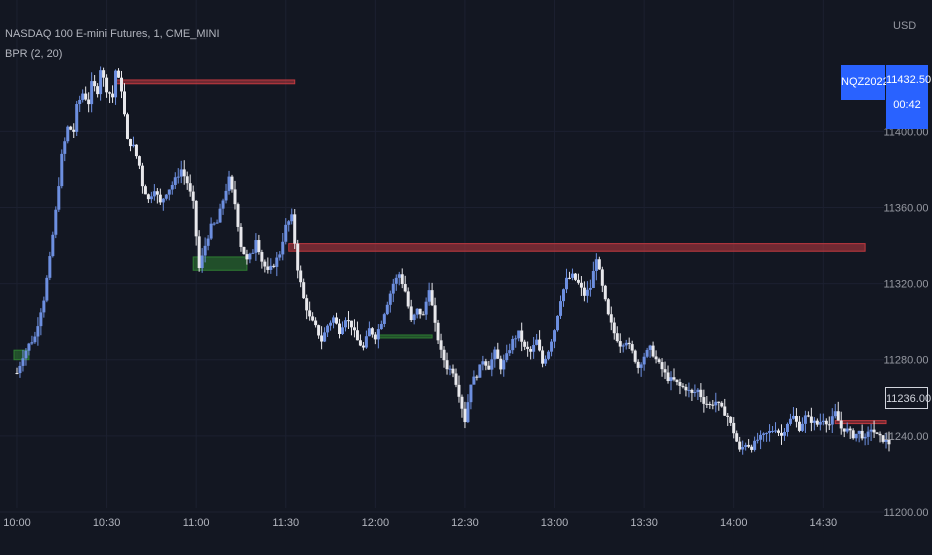 This screenshot has height=555, width=932. I want to click on symbol-title: NASDAQ 100 E-mini Futures, 1, CME_MINI, so click(112, 34).